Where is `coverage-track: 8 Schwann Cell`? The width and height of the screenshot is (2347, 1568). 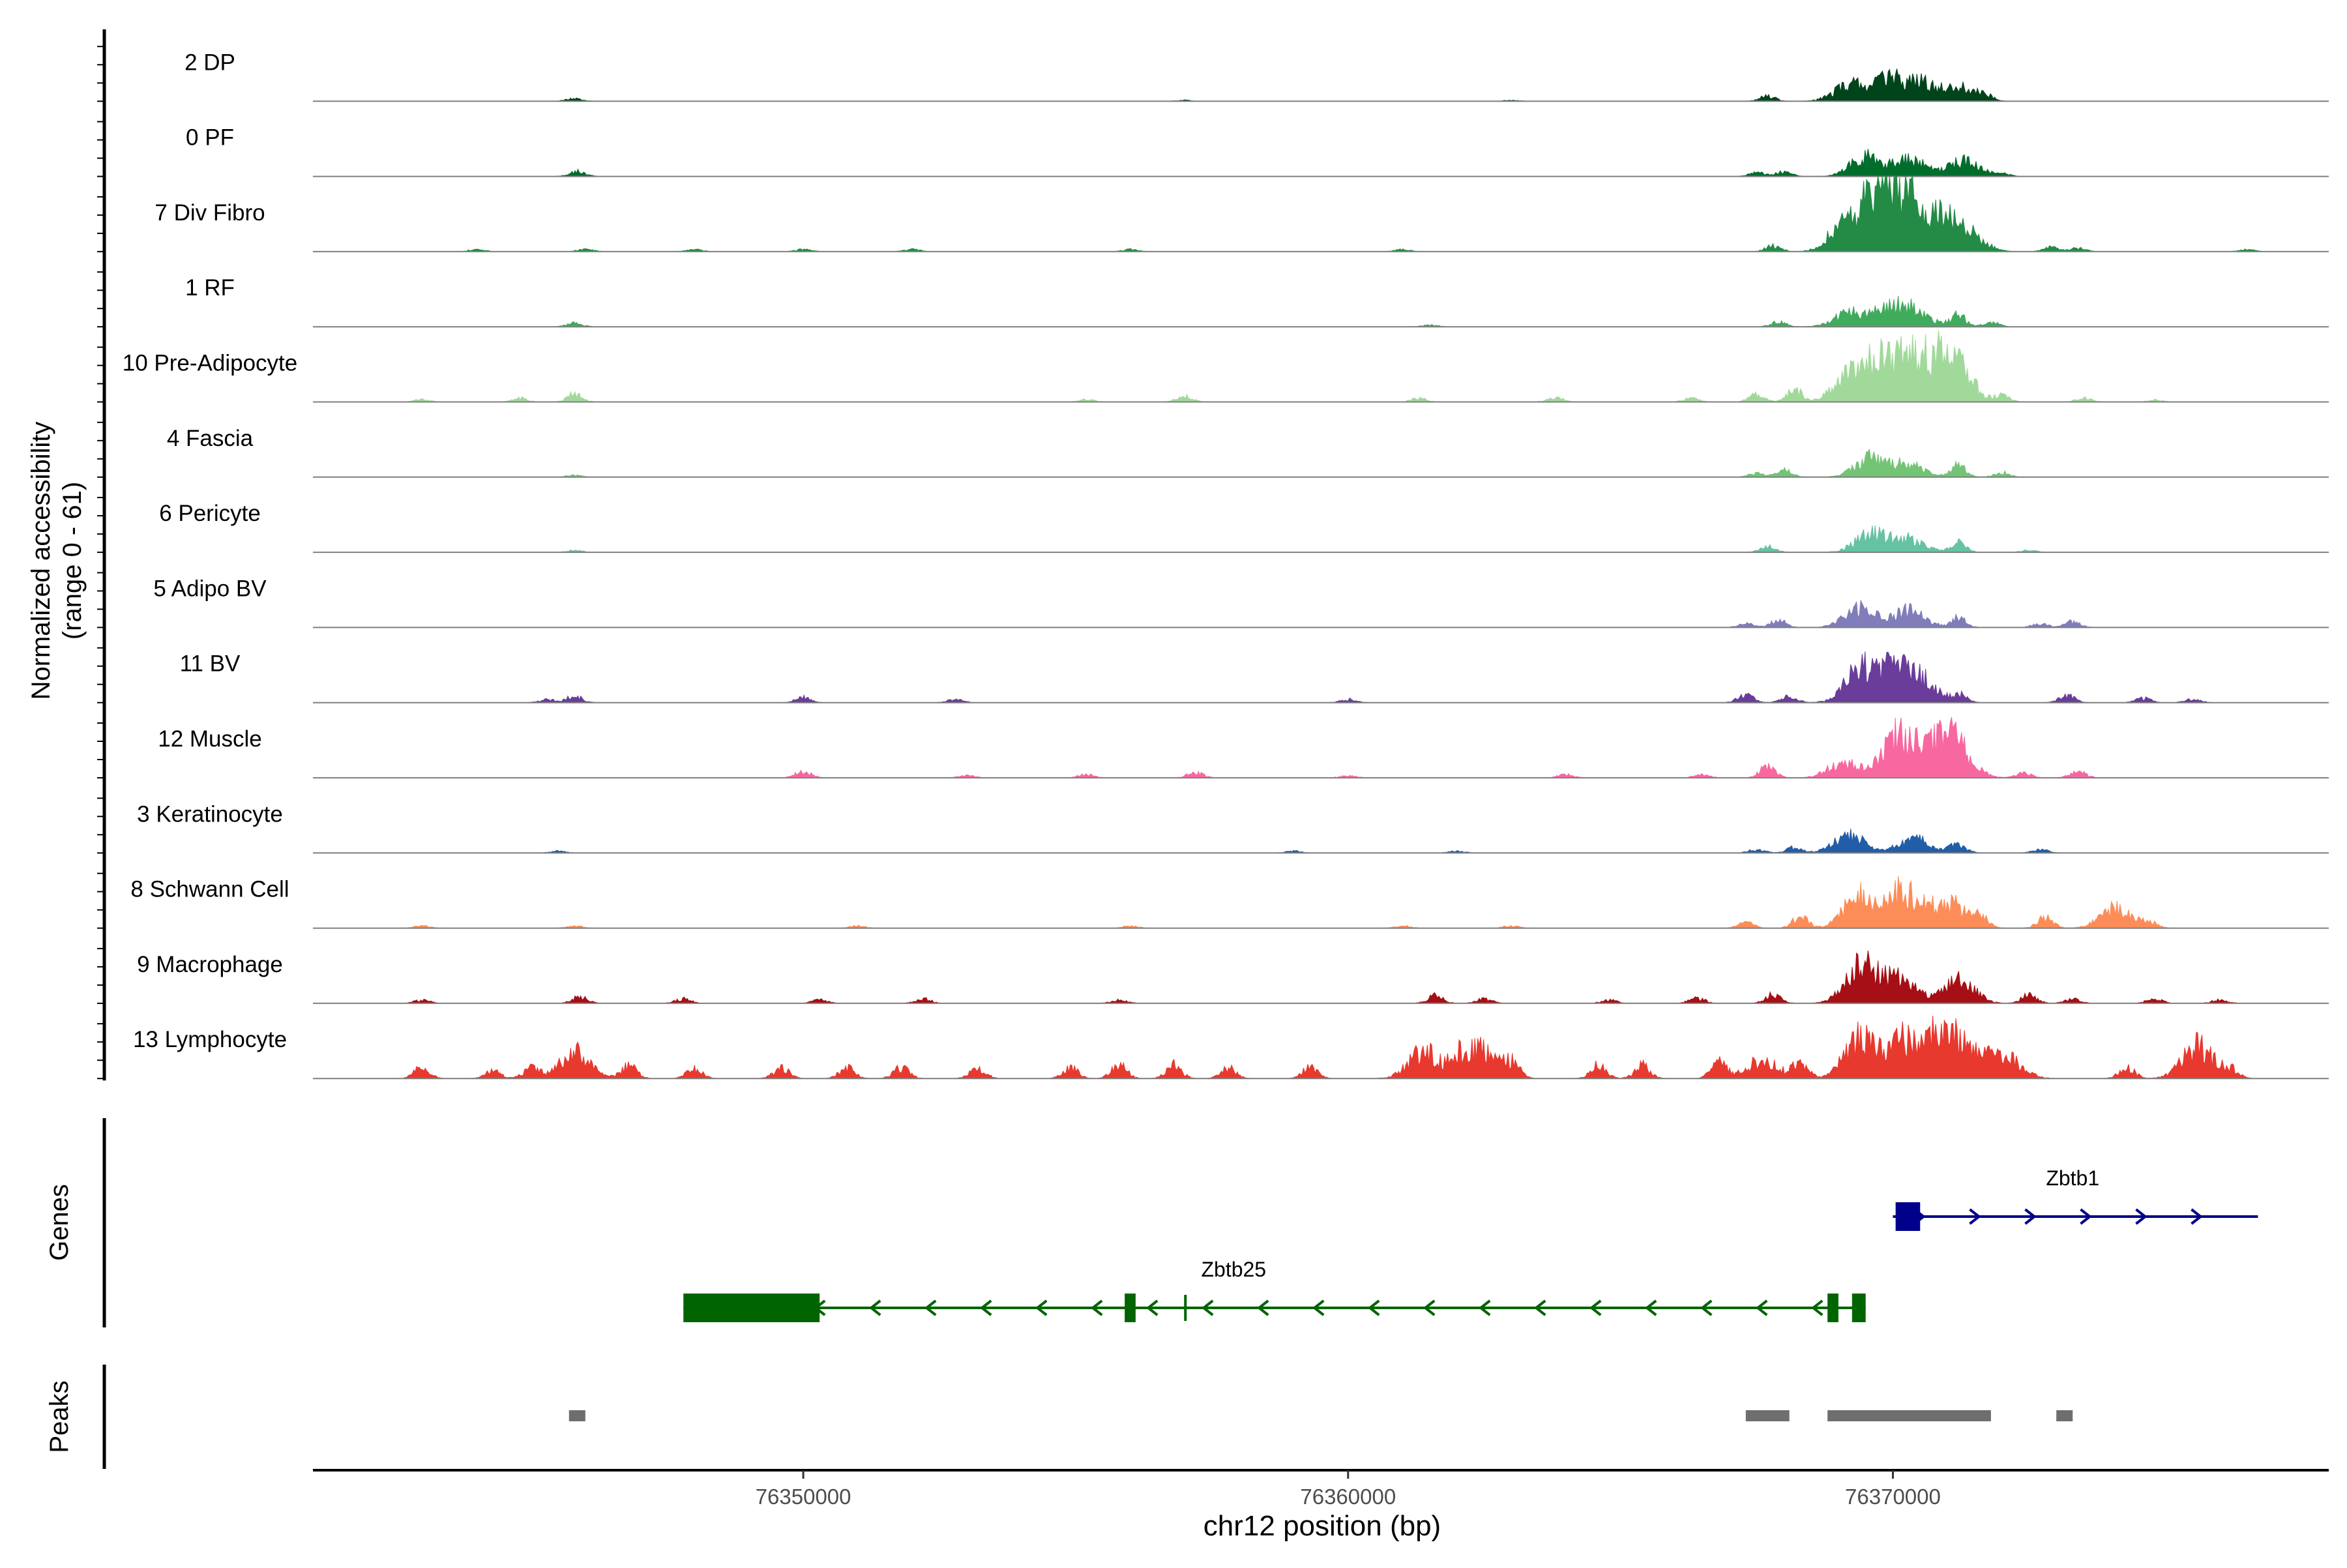 coverage-track: 8 Schwann Cell is located at coordinates (1229, 903).